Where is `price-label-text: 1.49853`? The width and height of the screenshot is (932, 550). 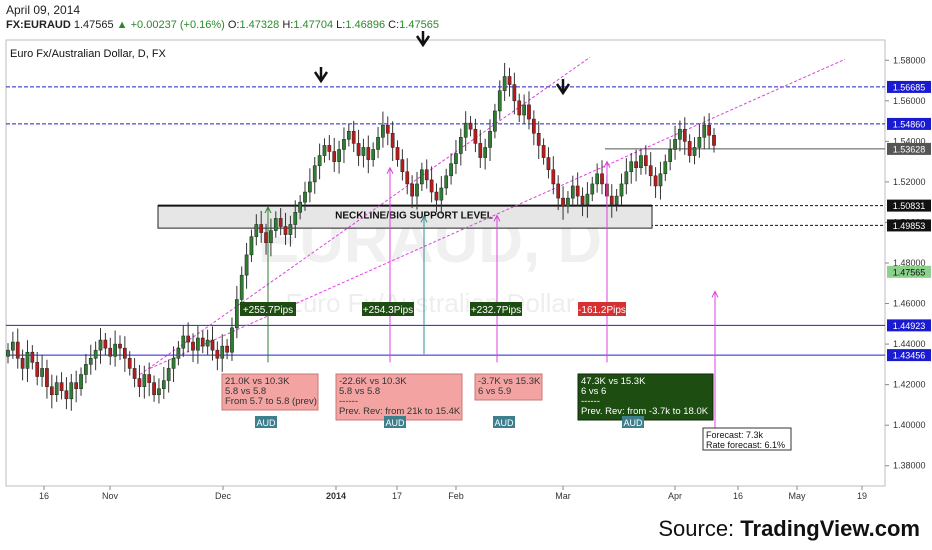 price-label-text: 1.49853 is located at coordinates (909, 226).